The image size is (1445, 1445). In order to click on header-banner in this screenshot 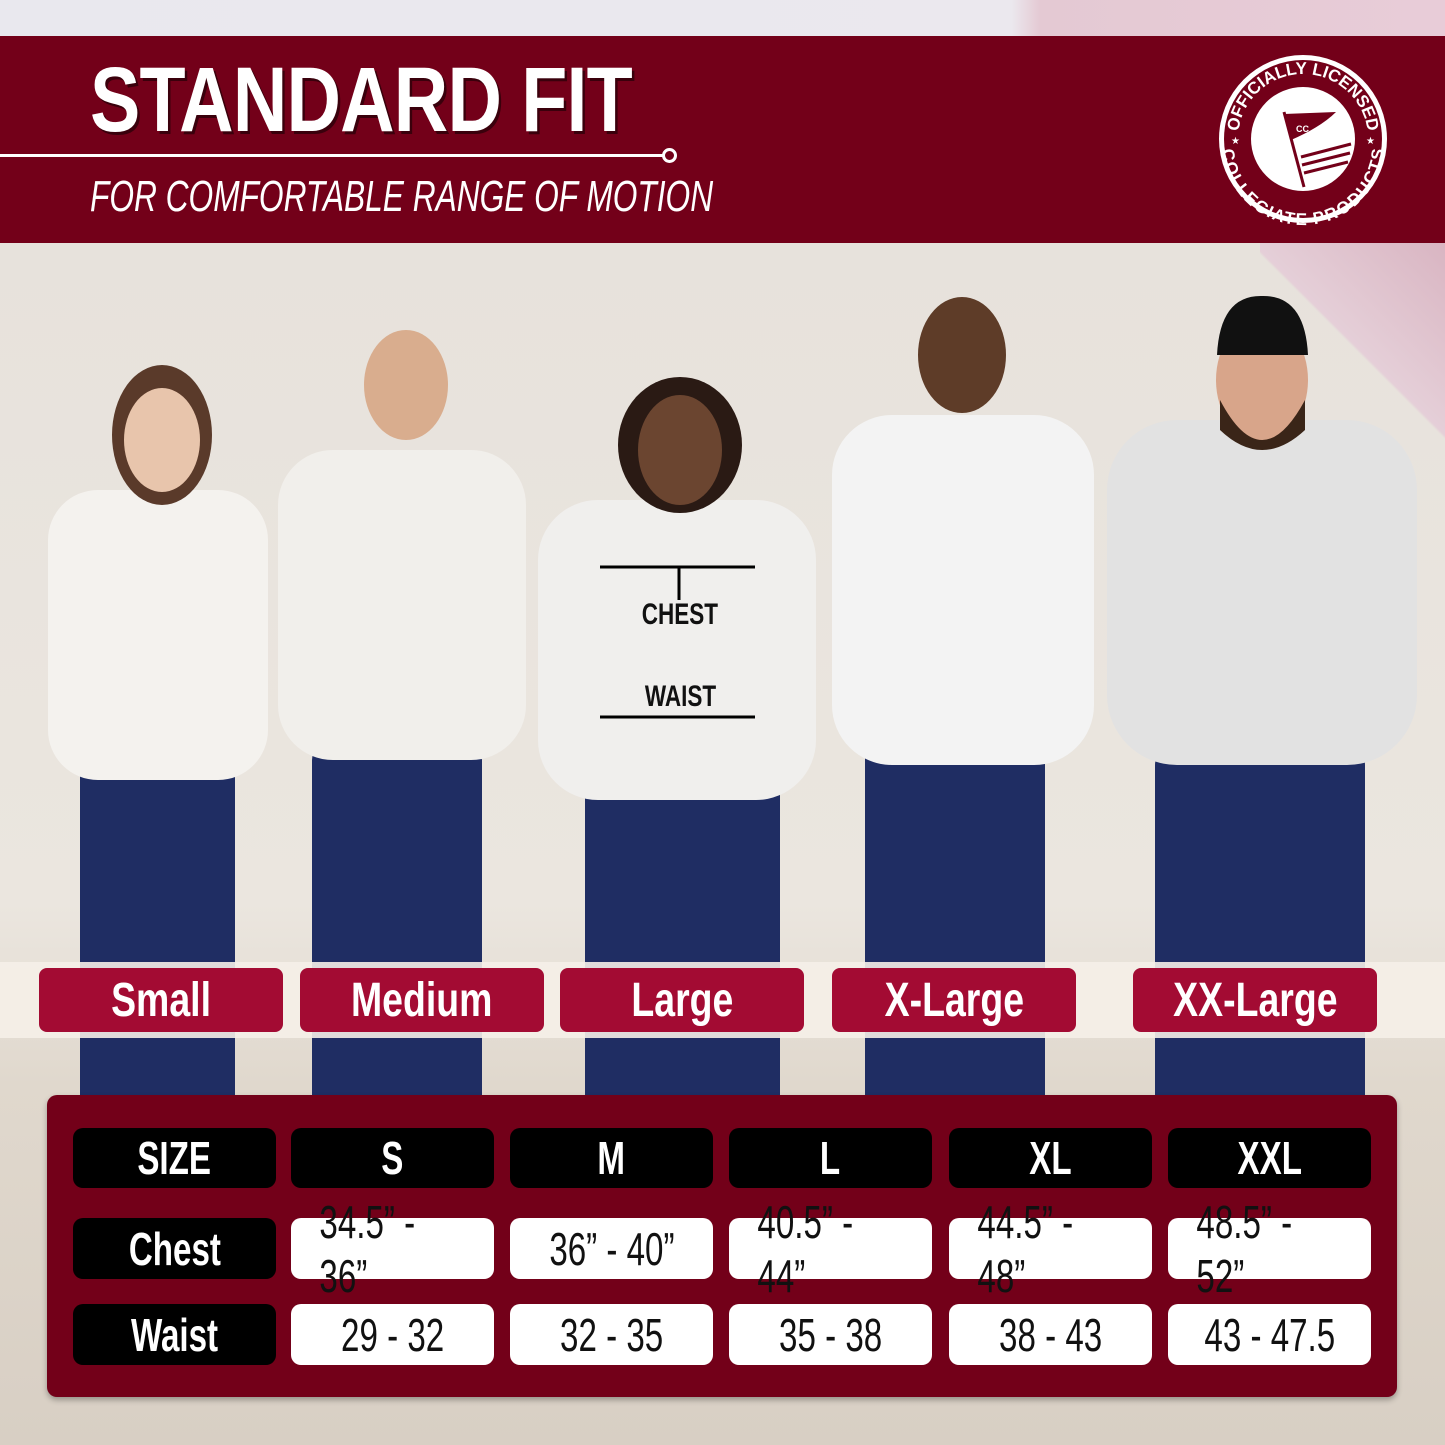, I will do `click(722, 139)`.